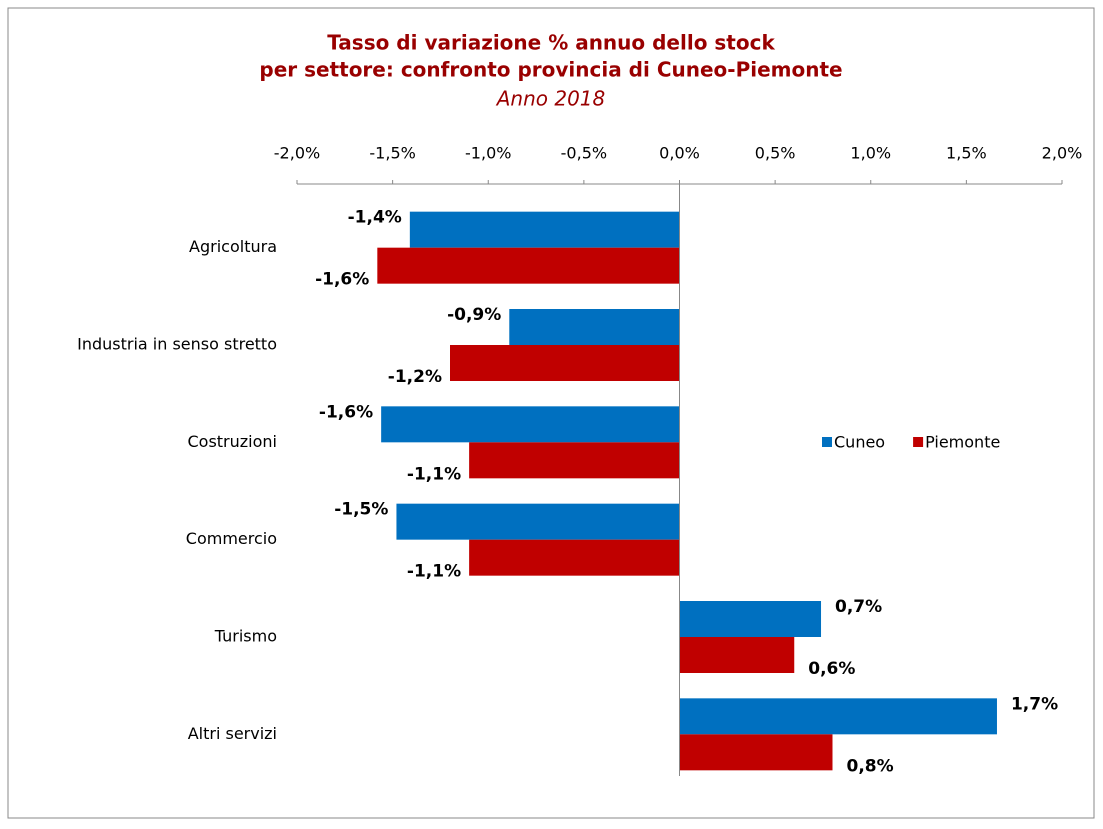 Image resolution: width=1103 pixels, height=829 pixels. I want to click on x-tick-label: -1,5%, so click(392, 153).